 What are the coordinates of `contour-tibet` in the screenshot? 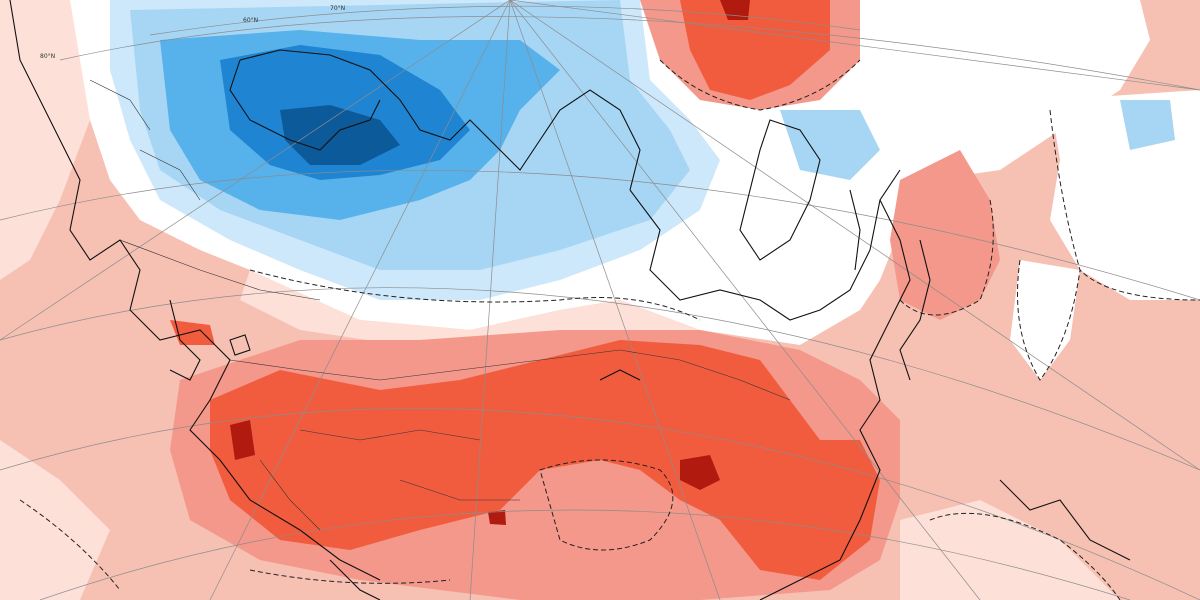 It's located at (606, 505).